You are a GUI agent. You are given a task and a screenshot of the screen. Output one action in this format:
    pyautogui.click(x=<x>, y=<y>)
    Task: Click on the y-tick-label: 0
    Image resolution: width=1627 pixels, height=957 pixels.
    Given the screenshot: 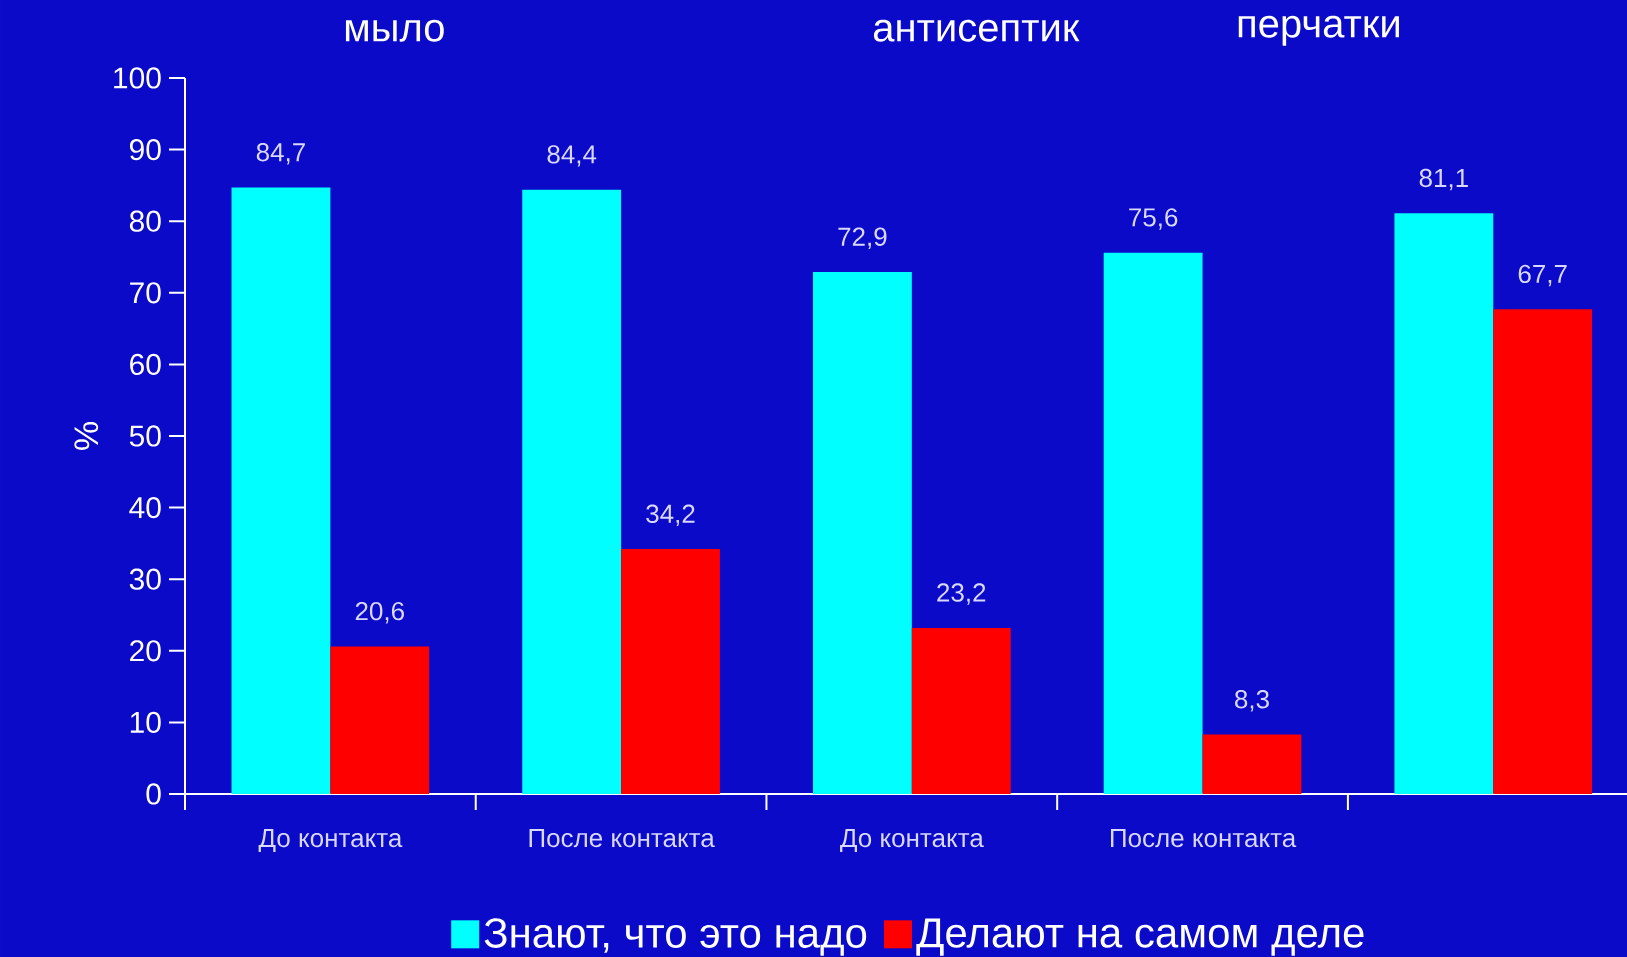 What is the action you would take?
    pyautogui.click(x=153, y=794)
    